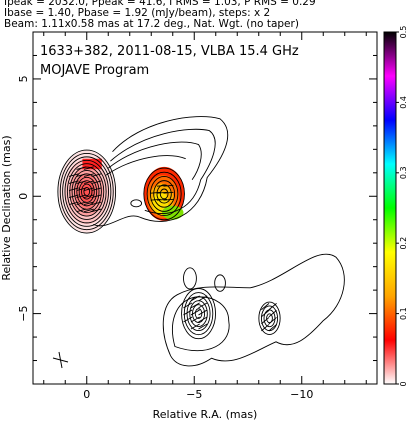 The width and height of the screenshot is (409, 424). I want to click on x-tick-label: −5, so click(194, 394).